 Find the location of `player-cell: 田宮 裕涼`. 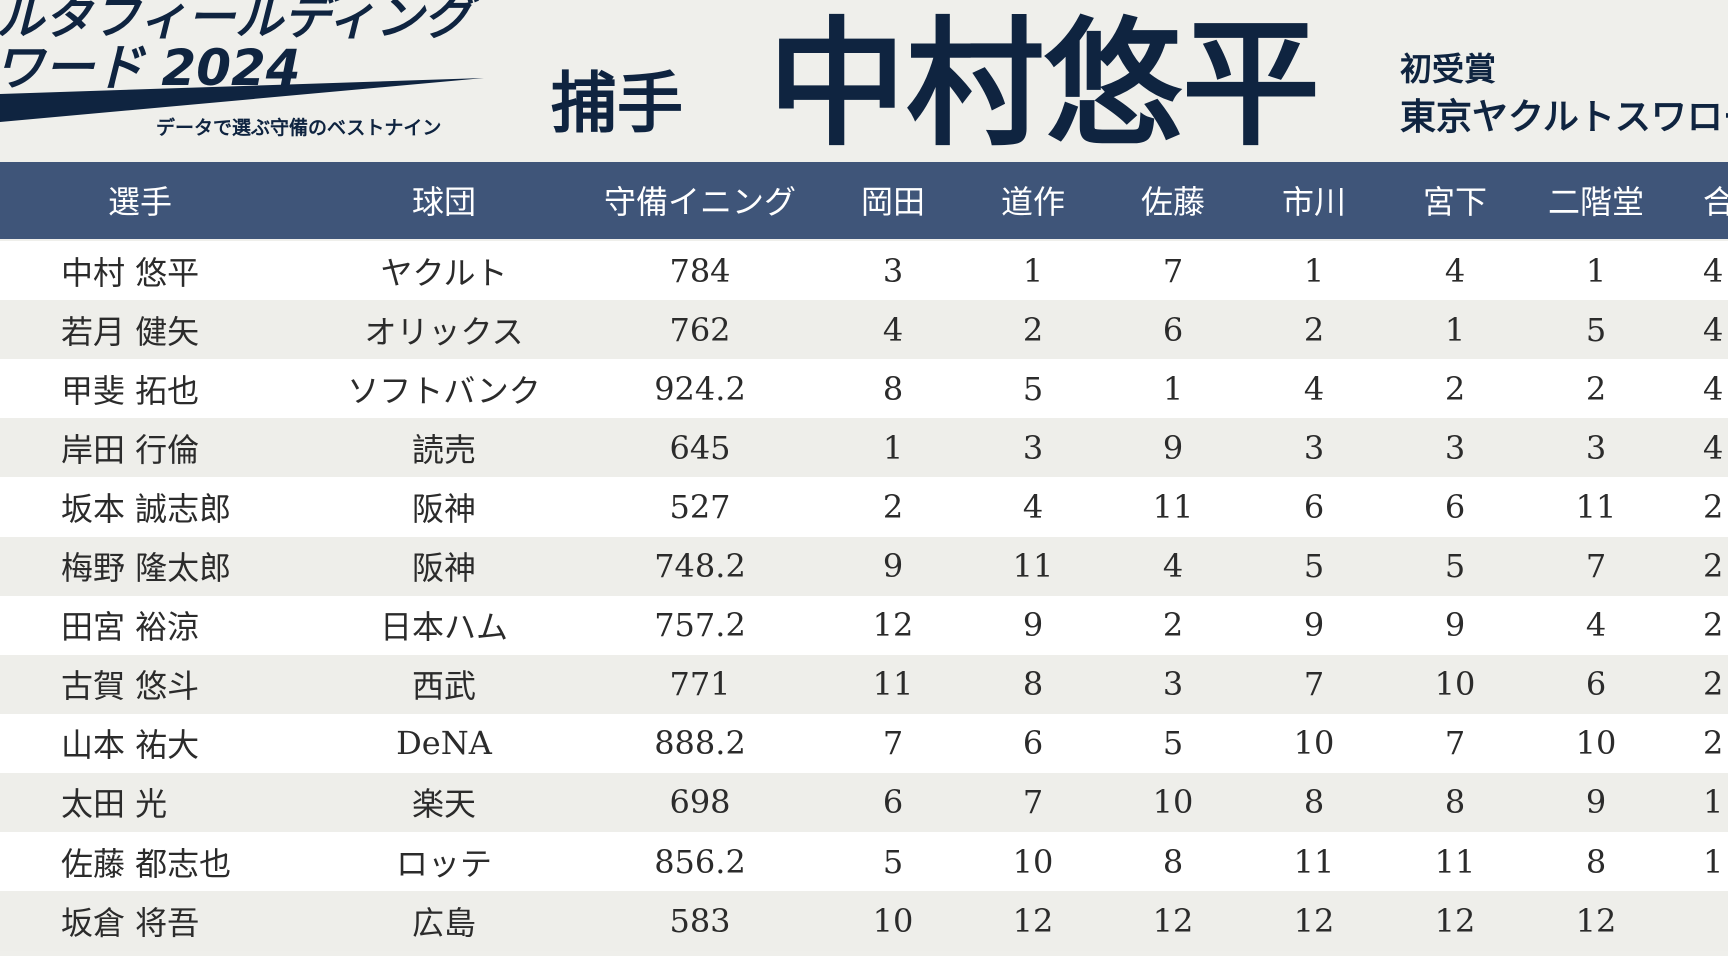

player-cell: 田宮 裕涼 is located at coordinates (130, 627).